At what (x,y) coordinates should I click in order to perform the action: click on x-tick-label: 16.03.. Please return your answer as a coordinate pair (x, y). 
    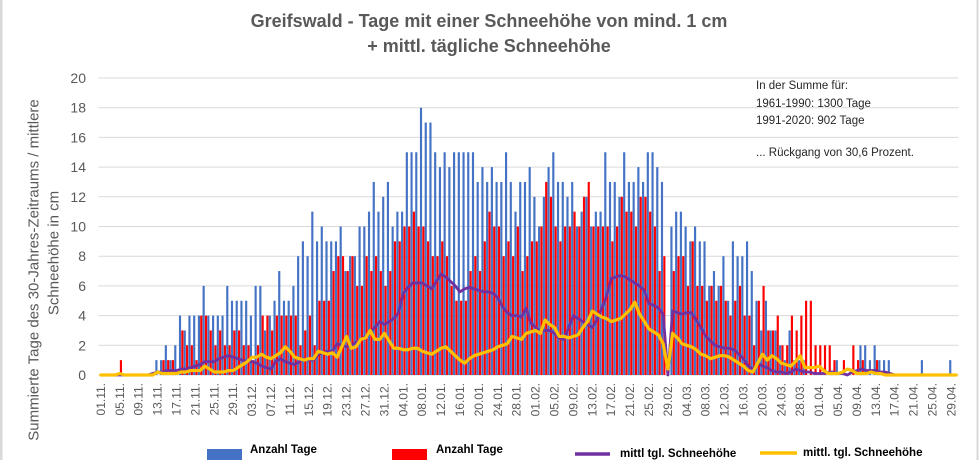
    Looking at the image, I should click on (744, 399).